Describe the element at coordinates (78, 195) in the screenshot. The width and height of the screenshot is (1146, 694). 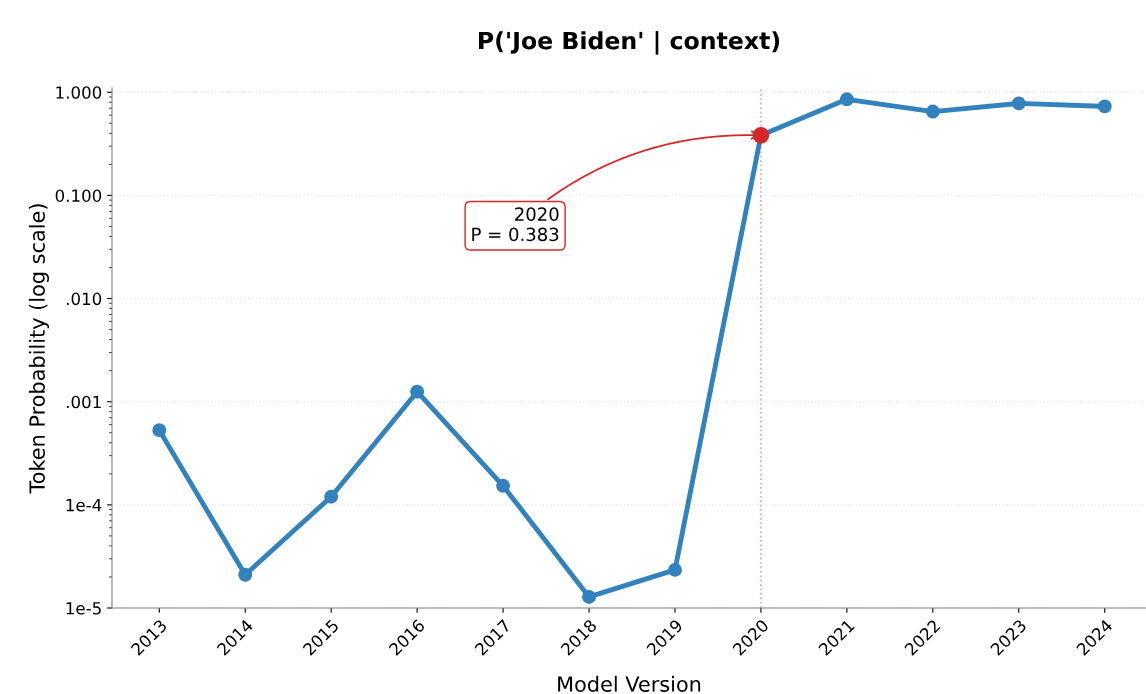
I see `y-tick-label: 0.100` at that location.